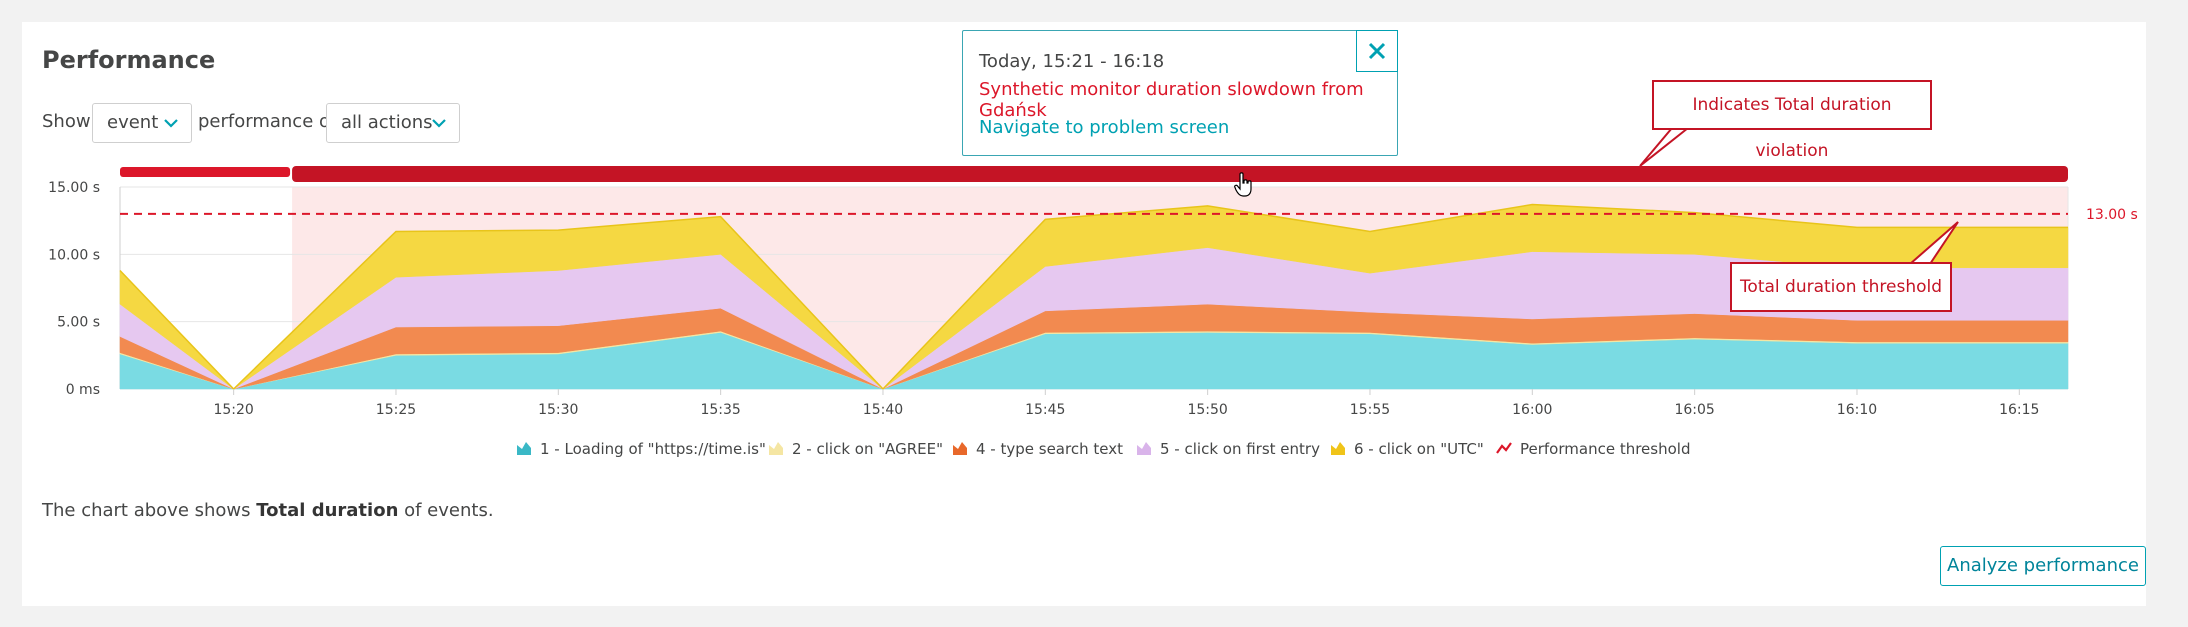 The width and height of the screenshot is (2188, 627). What do you see at coordinates (66, 121) in the screenshot?
I see `show-label: Show` at bounding box center [66, 121].